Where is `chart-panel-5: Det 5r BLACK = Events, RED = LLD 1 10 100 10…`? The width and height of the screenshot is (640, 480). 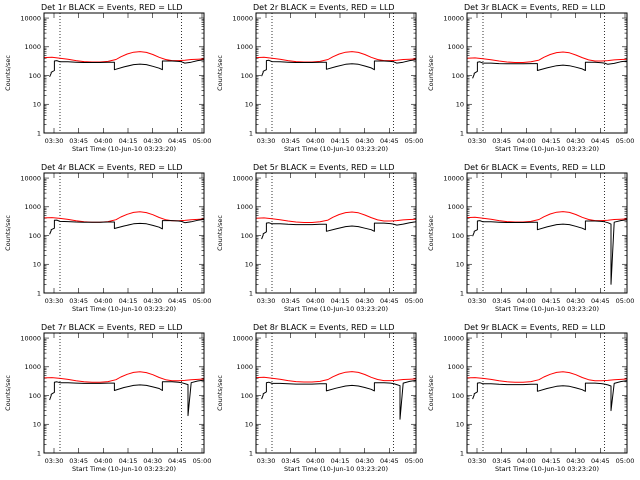 chart-panel-5: Det 5r BLACK = Events, RED = LLD 1 10 100 10… is located at coordinates (319, 238).